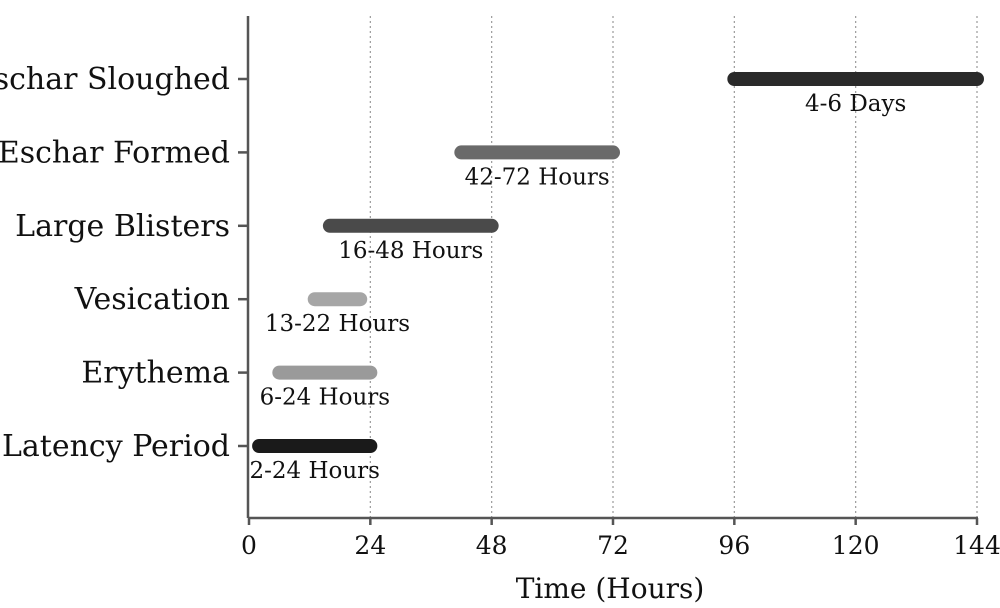 Image resolution: width=1000 pixels, height=608 pixels. I want to click on category-label: Large Blisters, so click(122, 226).